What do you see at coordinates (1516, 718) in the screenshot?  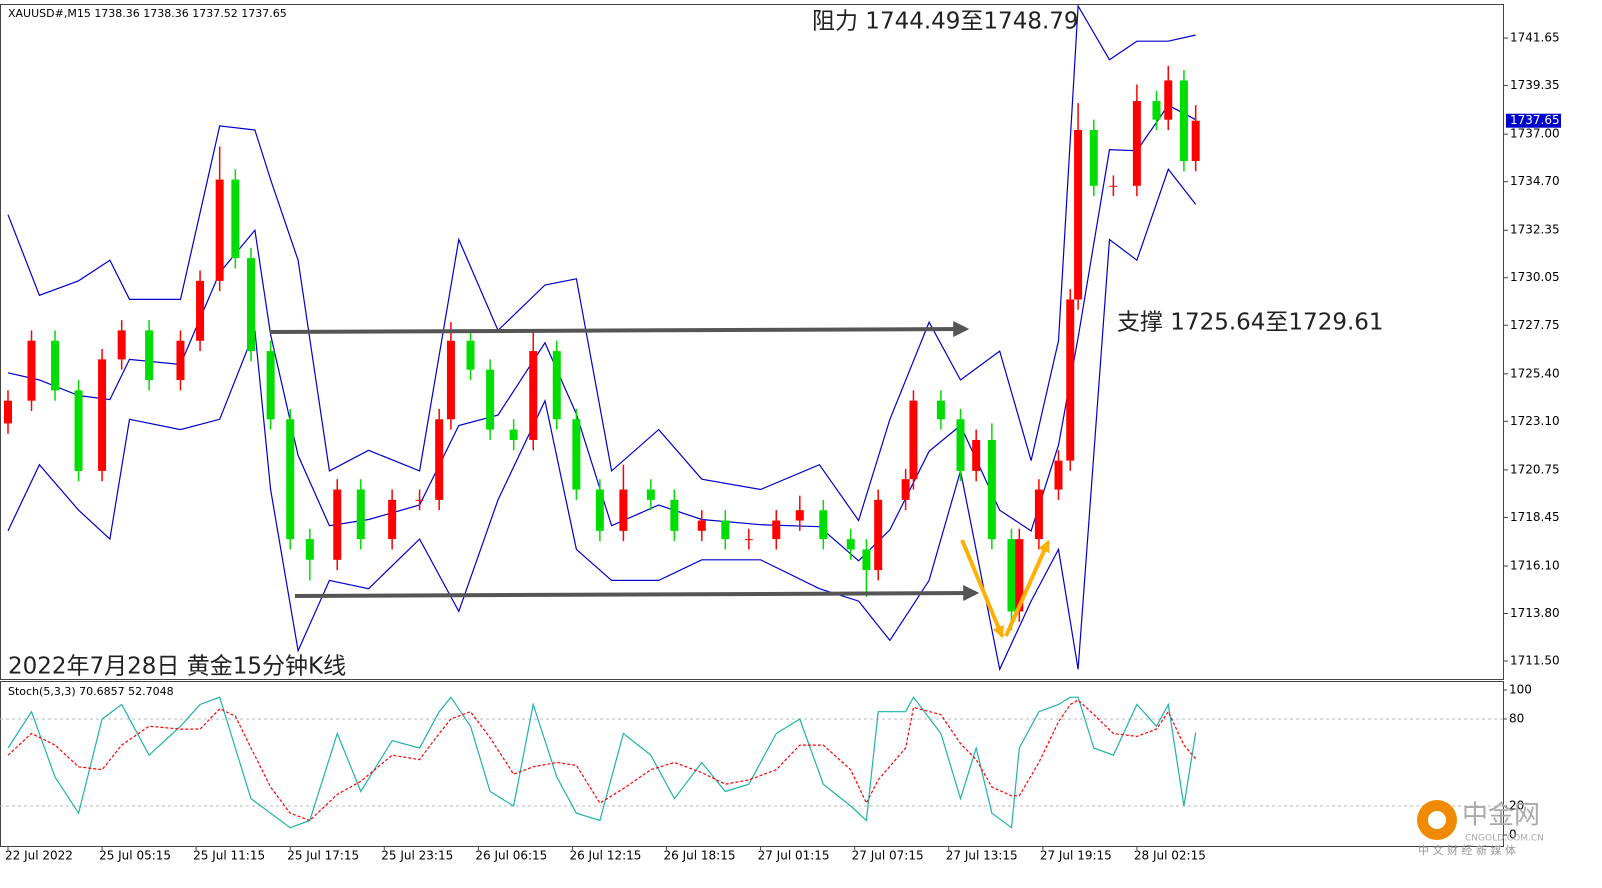 I see `y-tick-label: 80` at bounding box center [1516, 718].